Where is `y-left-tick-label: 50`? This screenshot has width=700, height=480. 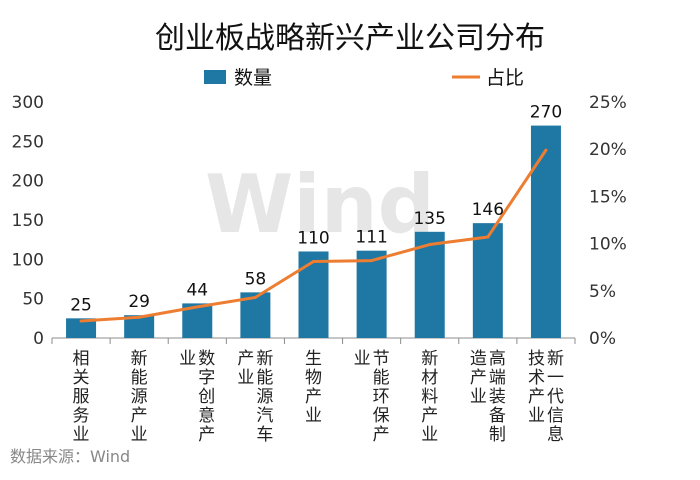
y-left-tick-label: 50 is located at coordinates (33, 300).